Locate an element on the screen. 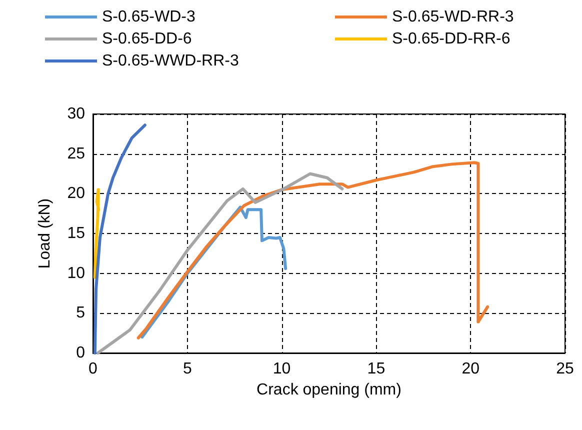  x-tick-label: 25 is located at coordinates (565, 369).